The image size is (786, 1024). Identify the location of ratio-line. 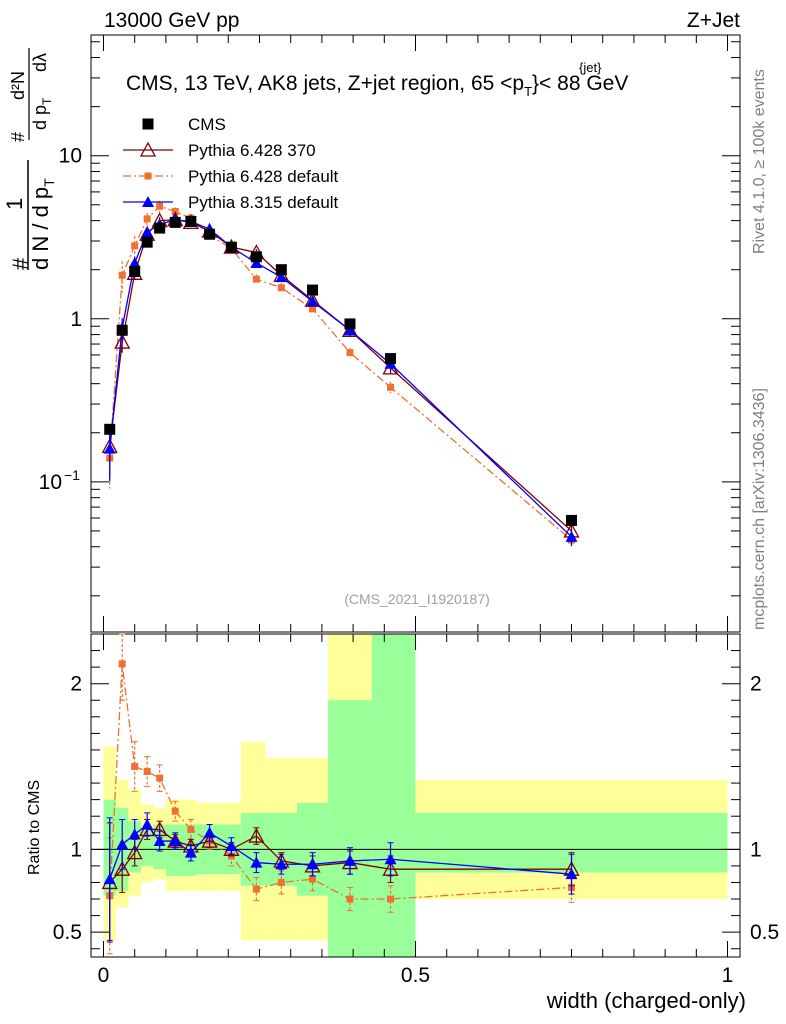
(340, 781).